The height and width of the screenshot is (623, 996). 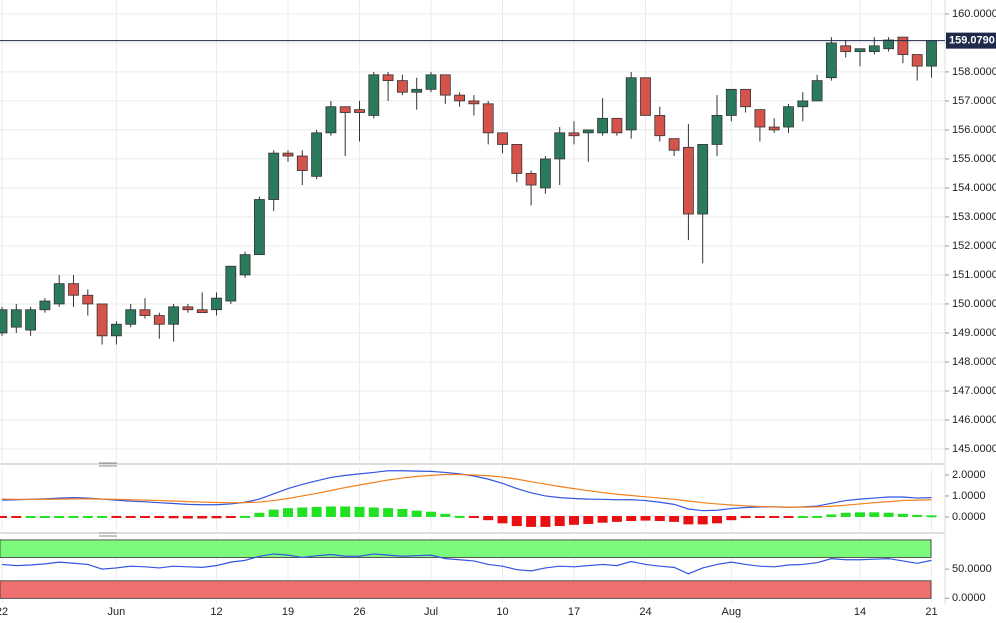 What do you see at coordinates (974, 275) in the screenshot?
I see `y-tick-label: 151.0000` at bounding box center [974, 275].